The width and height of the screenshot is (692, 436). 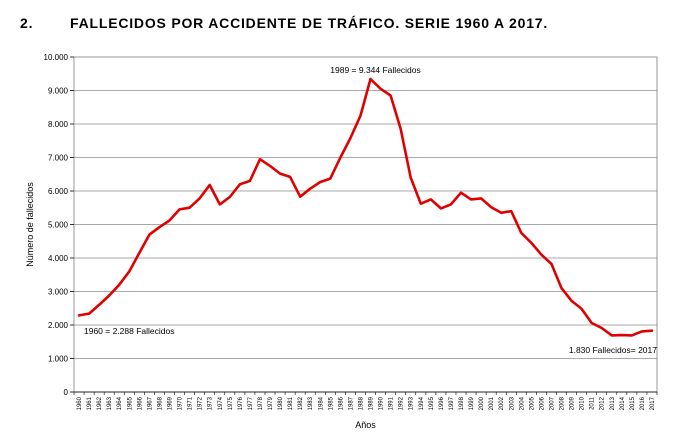 I want to click on x-tick-label: 2014, so click(x=623, y=403).